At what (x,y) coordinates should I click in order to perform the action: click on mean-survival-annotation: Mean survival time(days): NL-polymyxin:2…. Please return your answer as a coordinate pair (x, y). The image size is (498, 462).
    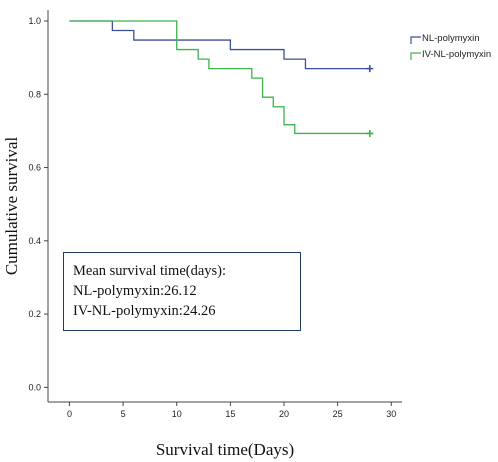
    Looking at the image, I should click on (182, 291).